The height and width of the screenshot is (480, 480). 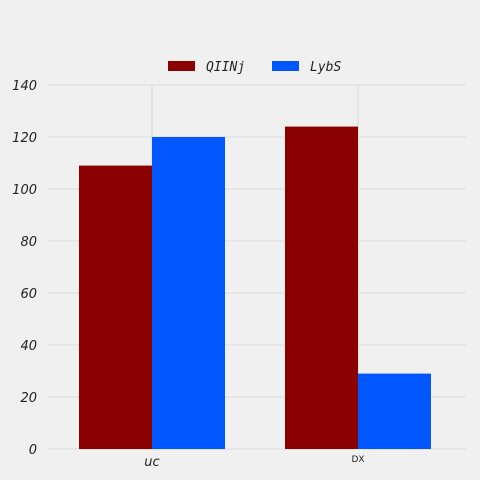 What do you see at coordinates (188, 293) in the screenshot?
I see `bar-LybS-uc` at bounding box center [188, 293].